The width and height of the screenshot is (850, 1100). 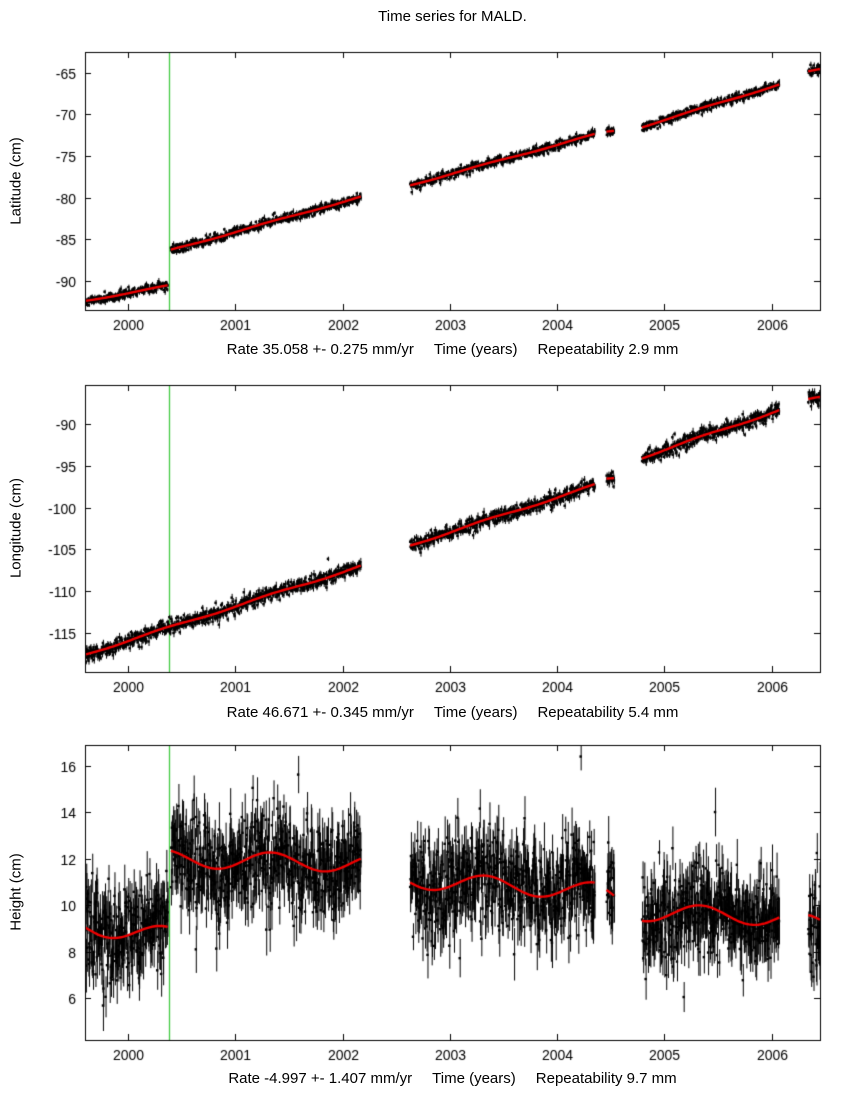 What do you see at coordinates (452, 16) in the screenshot?
I see `page-title: Time series for MALD.` at bounding box center [452, 16].